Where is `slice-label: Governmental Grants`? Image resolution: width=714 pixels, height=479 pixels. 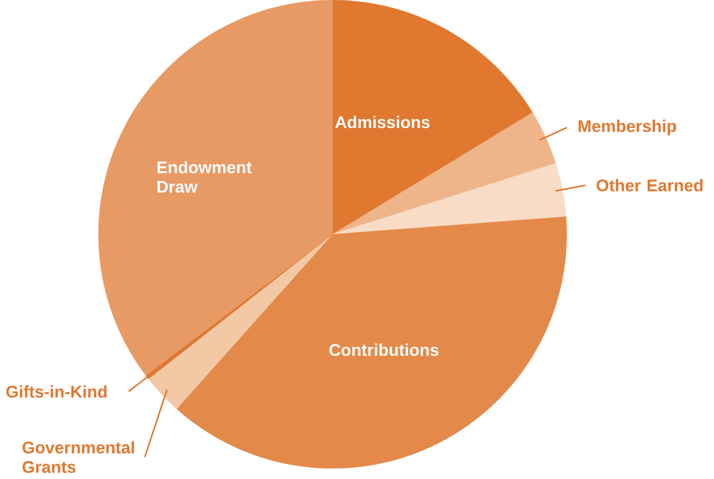 slice-label: Governmental Grants is located at coordinates (78, 457).